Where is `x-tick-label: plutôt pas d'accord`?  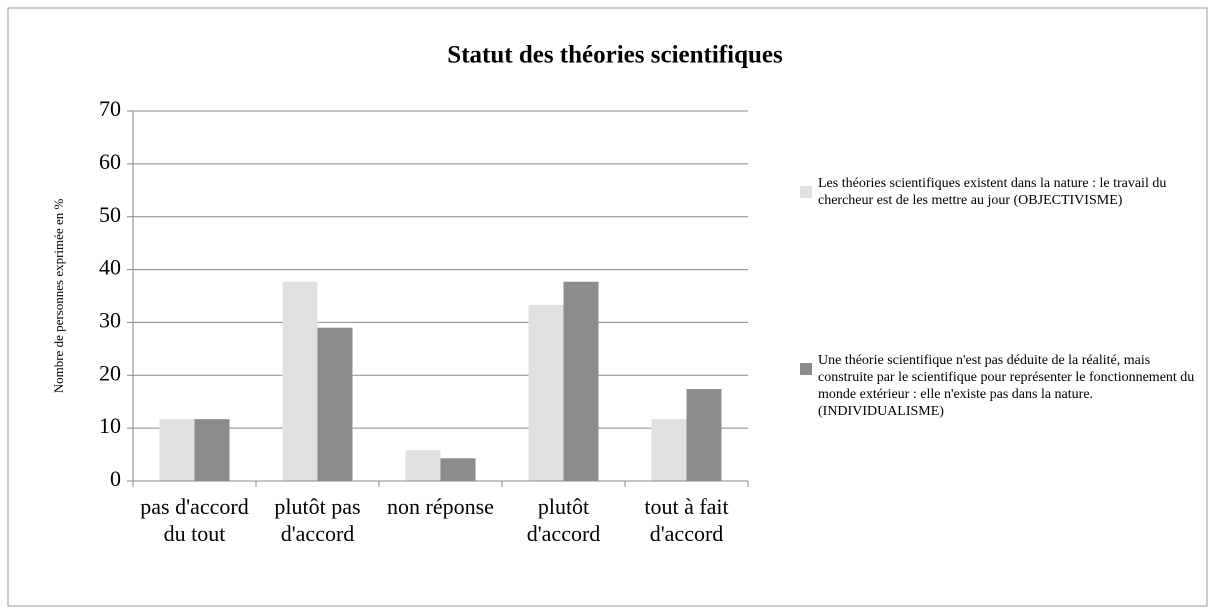 x-tick-label: plutôt pas d'accord is located at coordinates (317, 520).